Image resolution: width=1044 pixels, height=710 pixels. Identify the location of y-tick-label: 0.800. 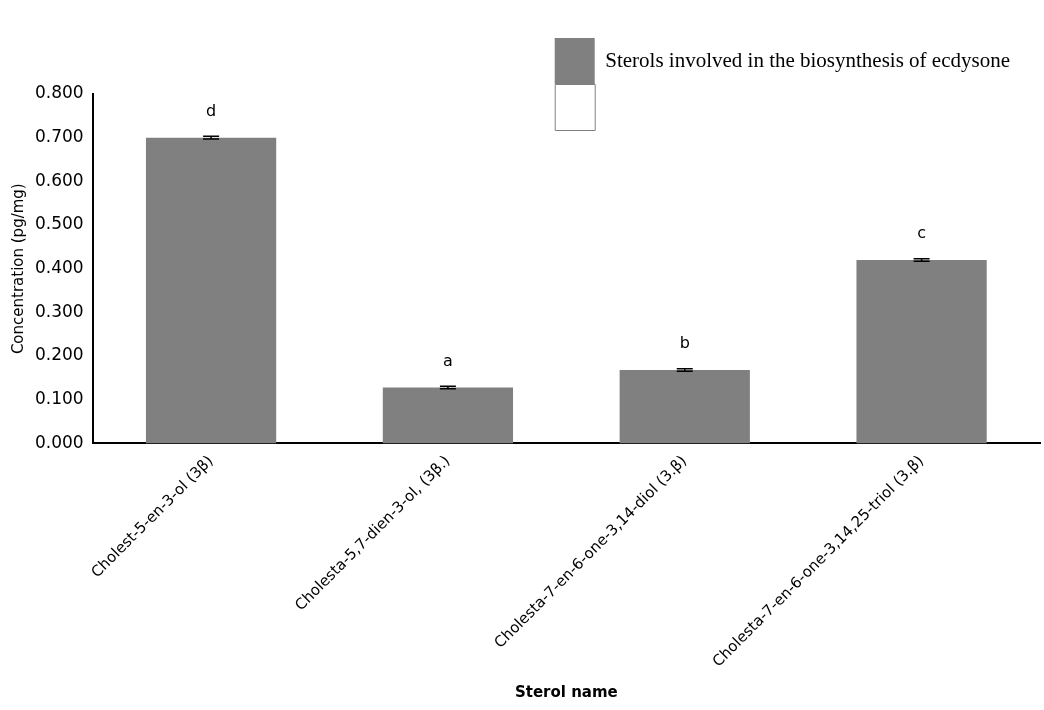
(59, 92).